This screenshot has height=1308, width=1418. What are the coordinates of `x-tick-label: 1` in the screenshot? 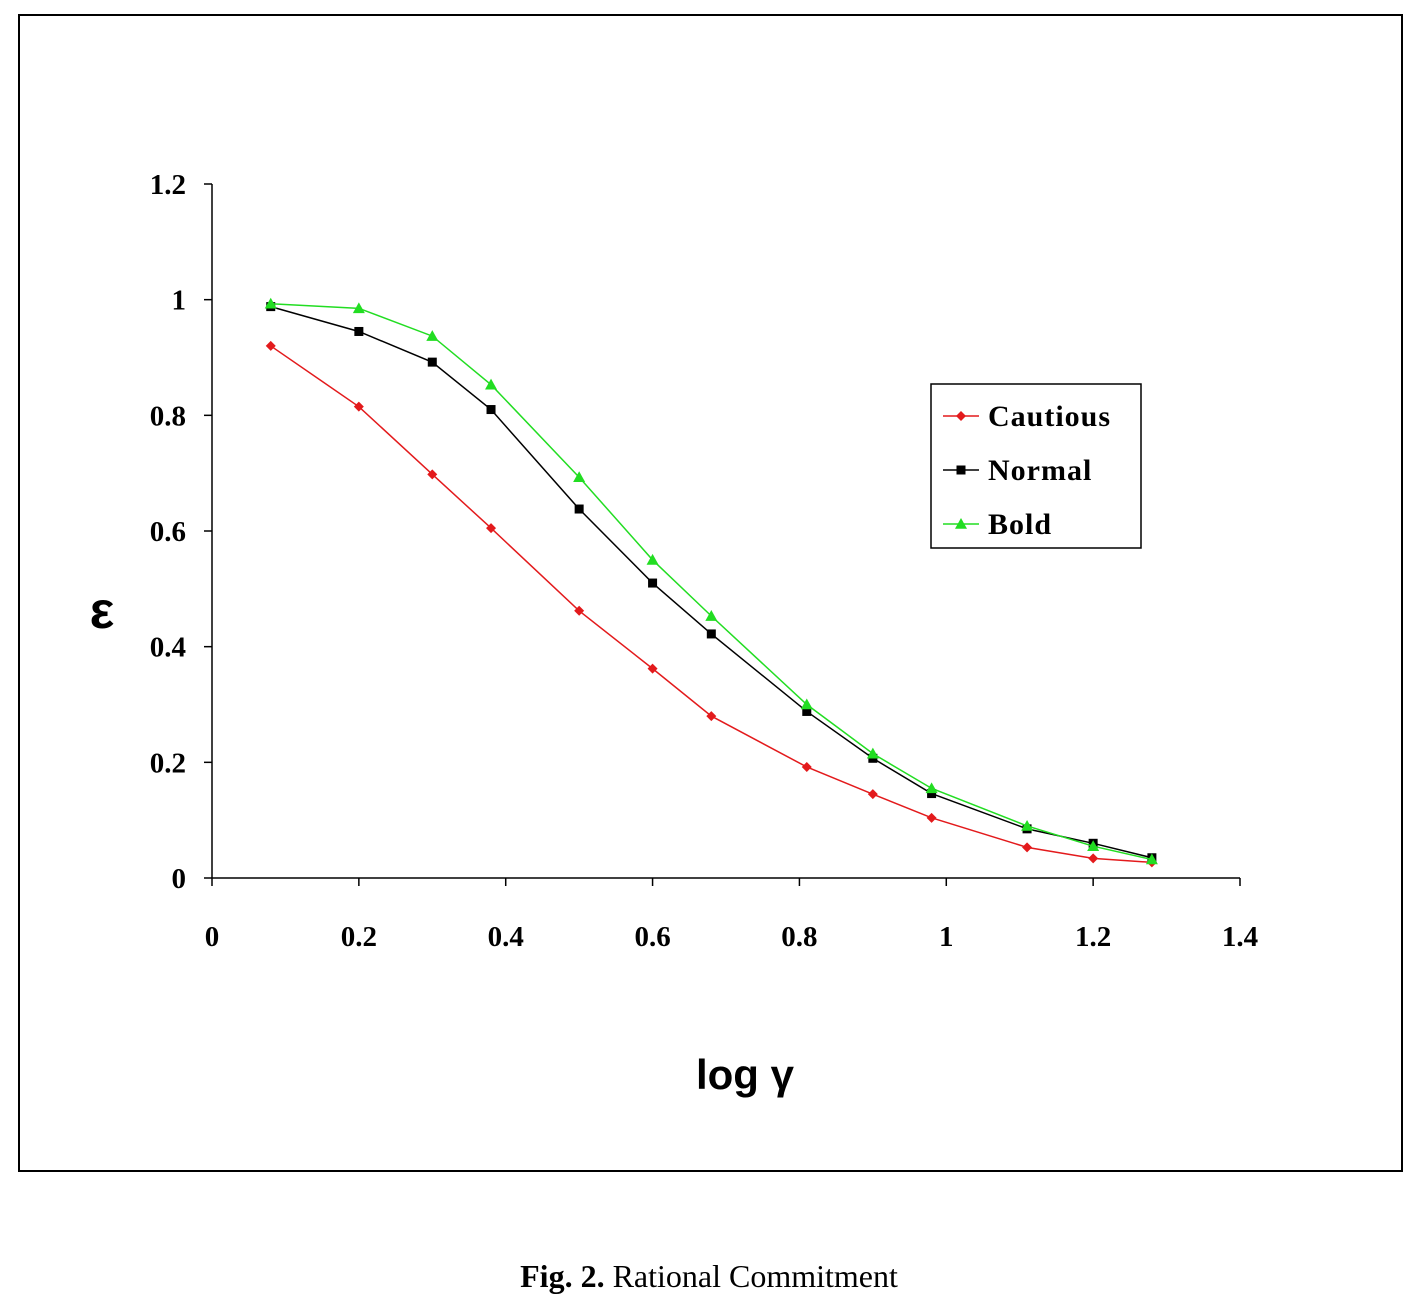 It's located at (946, 937).